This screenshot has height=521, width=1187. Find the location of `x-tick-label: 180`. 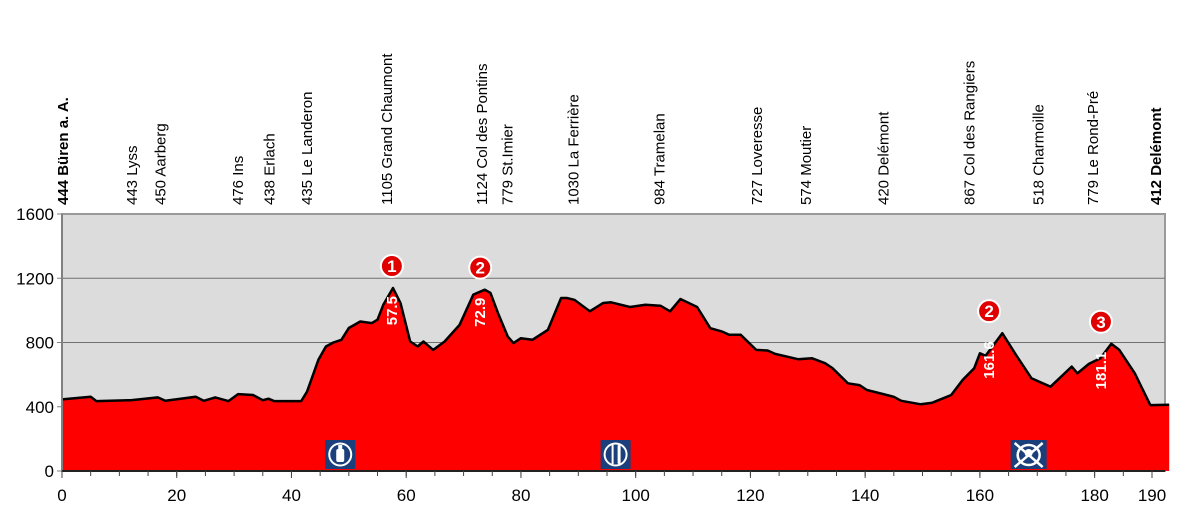

x-tick-label: 180 is located at coordinates (1094, 495).